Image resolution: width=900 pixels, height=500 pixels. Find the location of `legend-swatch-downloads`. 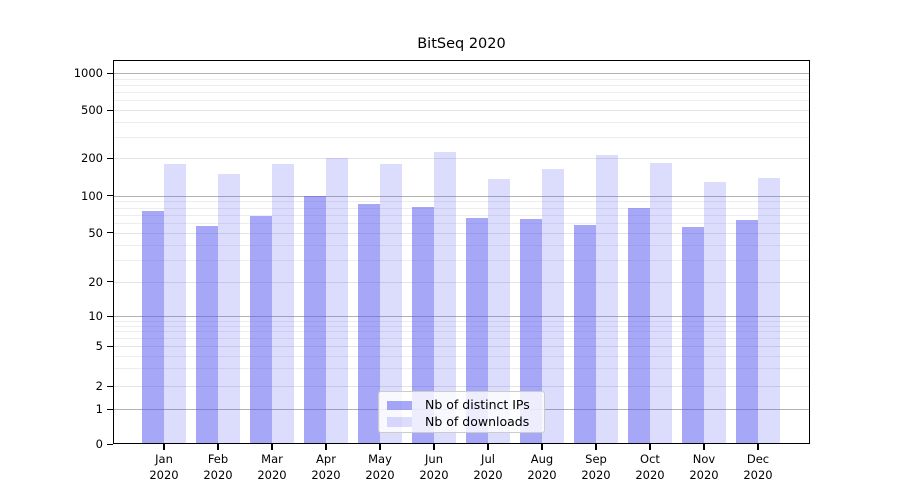

legend-swatch-downloads is located at coordinates (399, 422).